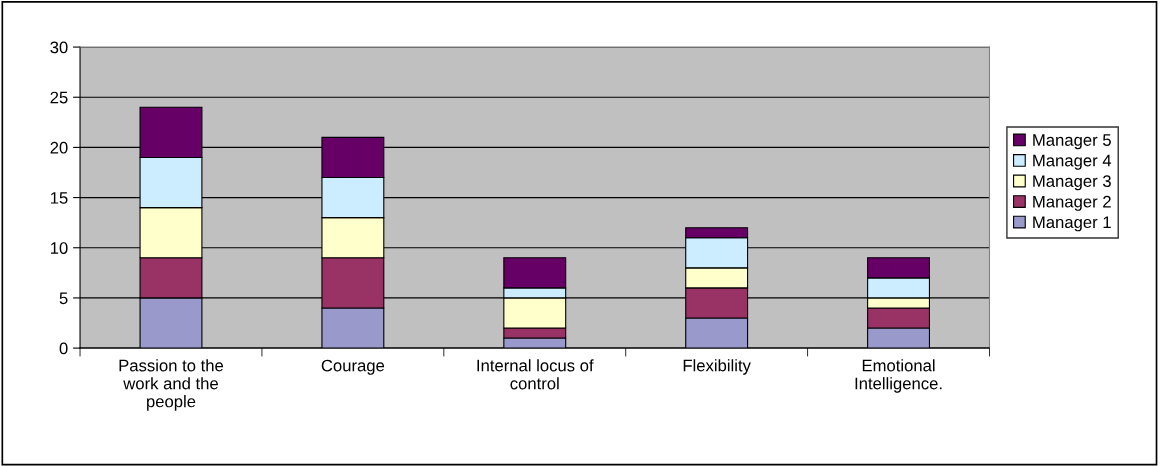  What do you see at coordinates (1072, 183) in the screenshot?
I see `legend-label: Manager 3` at bounding box center [1072, 183].